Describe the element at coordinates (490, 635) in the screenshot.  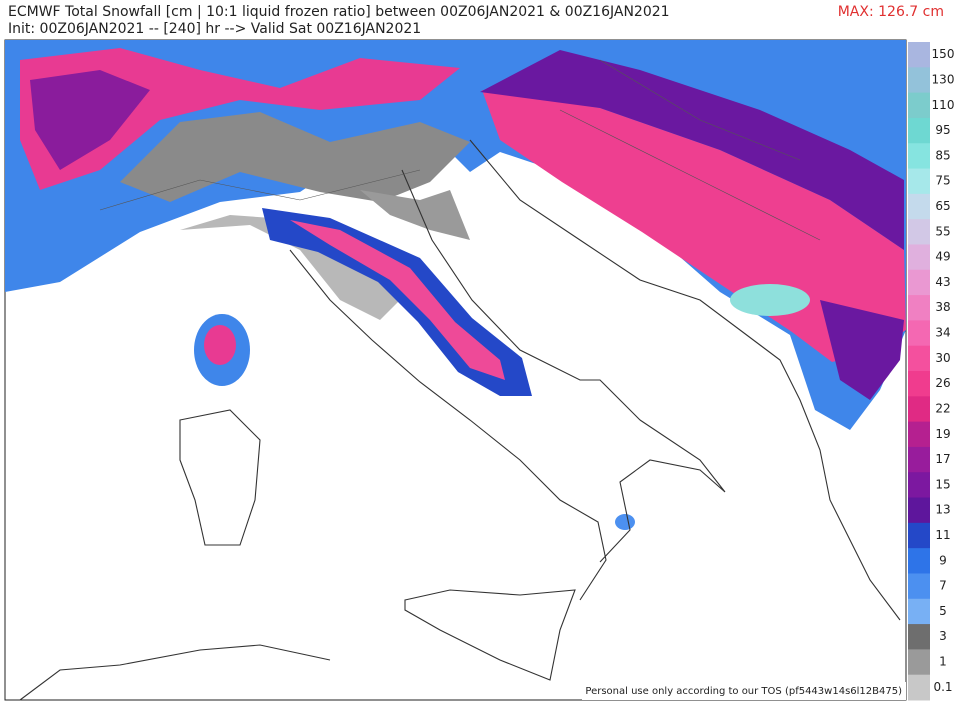
I see `sicily` at that location.